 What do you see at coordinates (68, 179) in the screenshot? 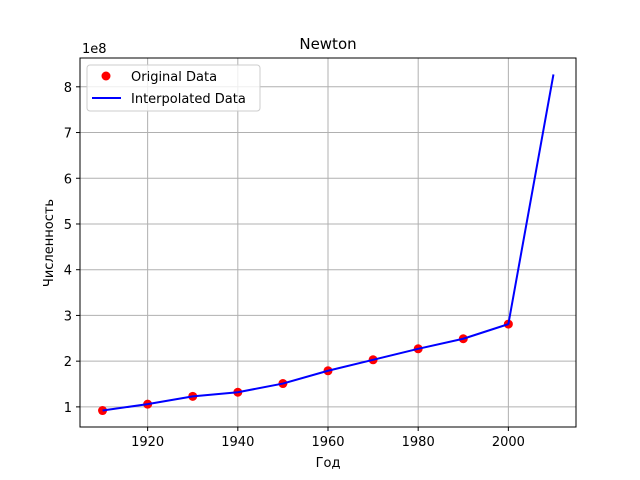
I see `y-tick-label: 6` at bounding box center [68, 179].